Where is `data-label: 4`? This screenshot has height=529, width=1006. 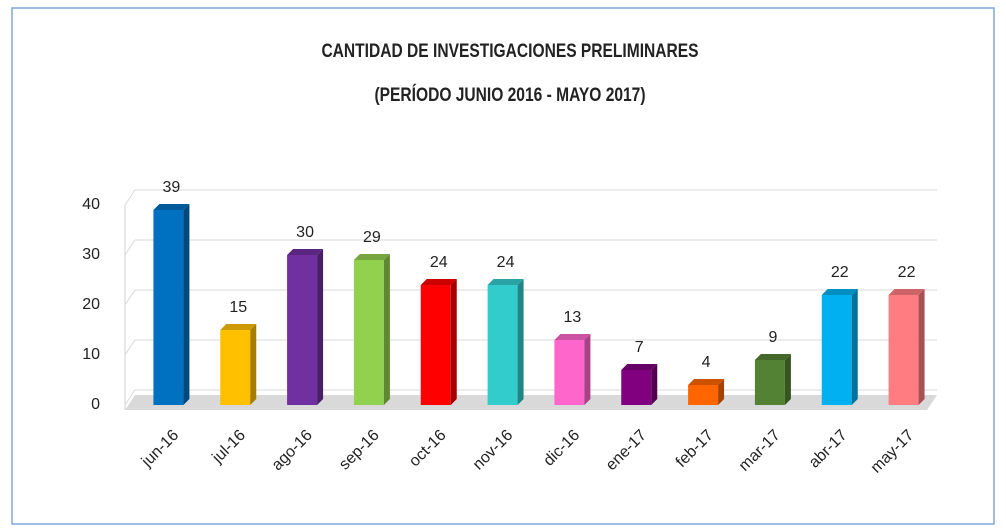
data-label: 4 is located at coordinates (706, 362).